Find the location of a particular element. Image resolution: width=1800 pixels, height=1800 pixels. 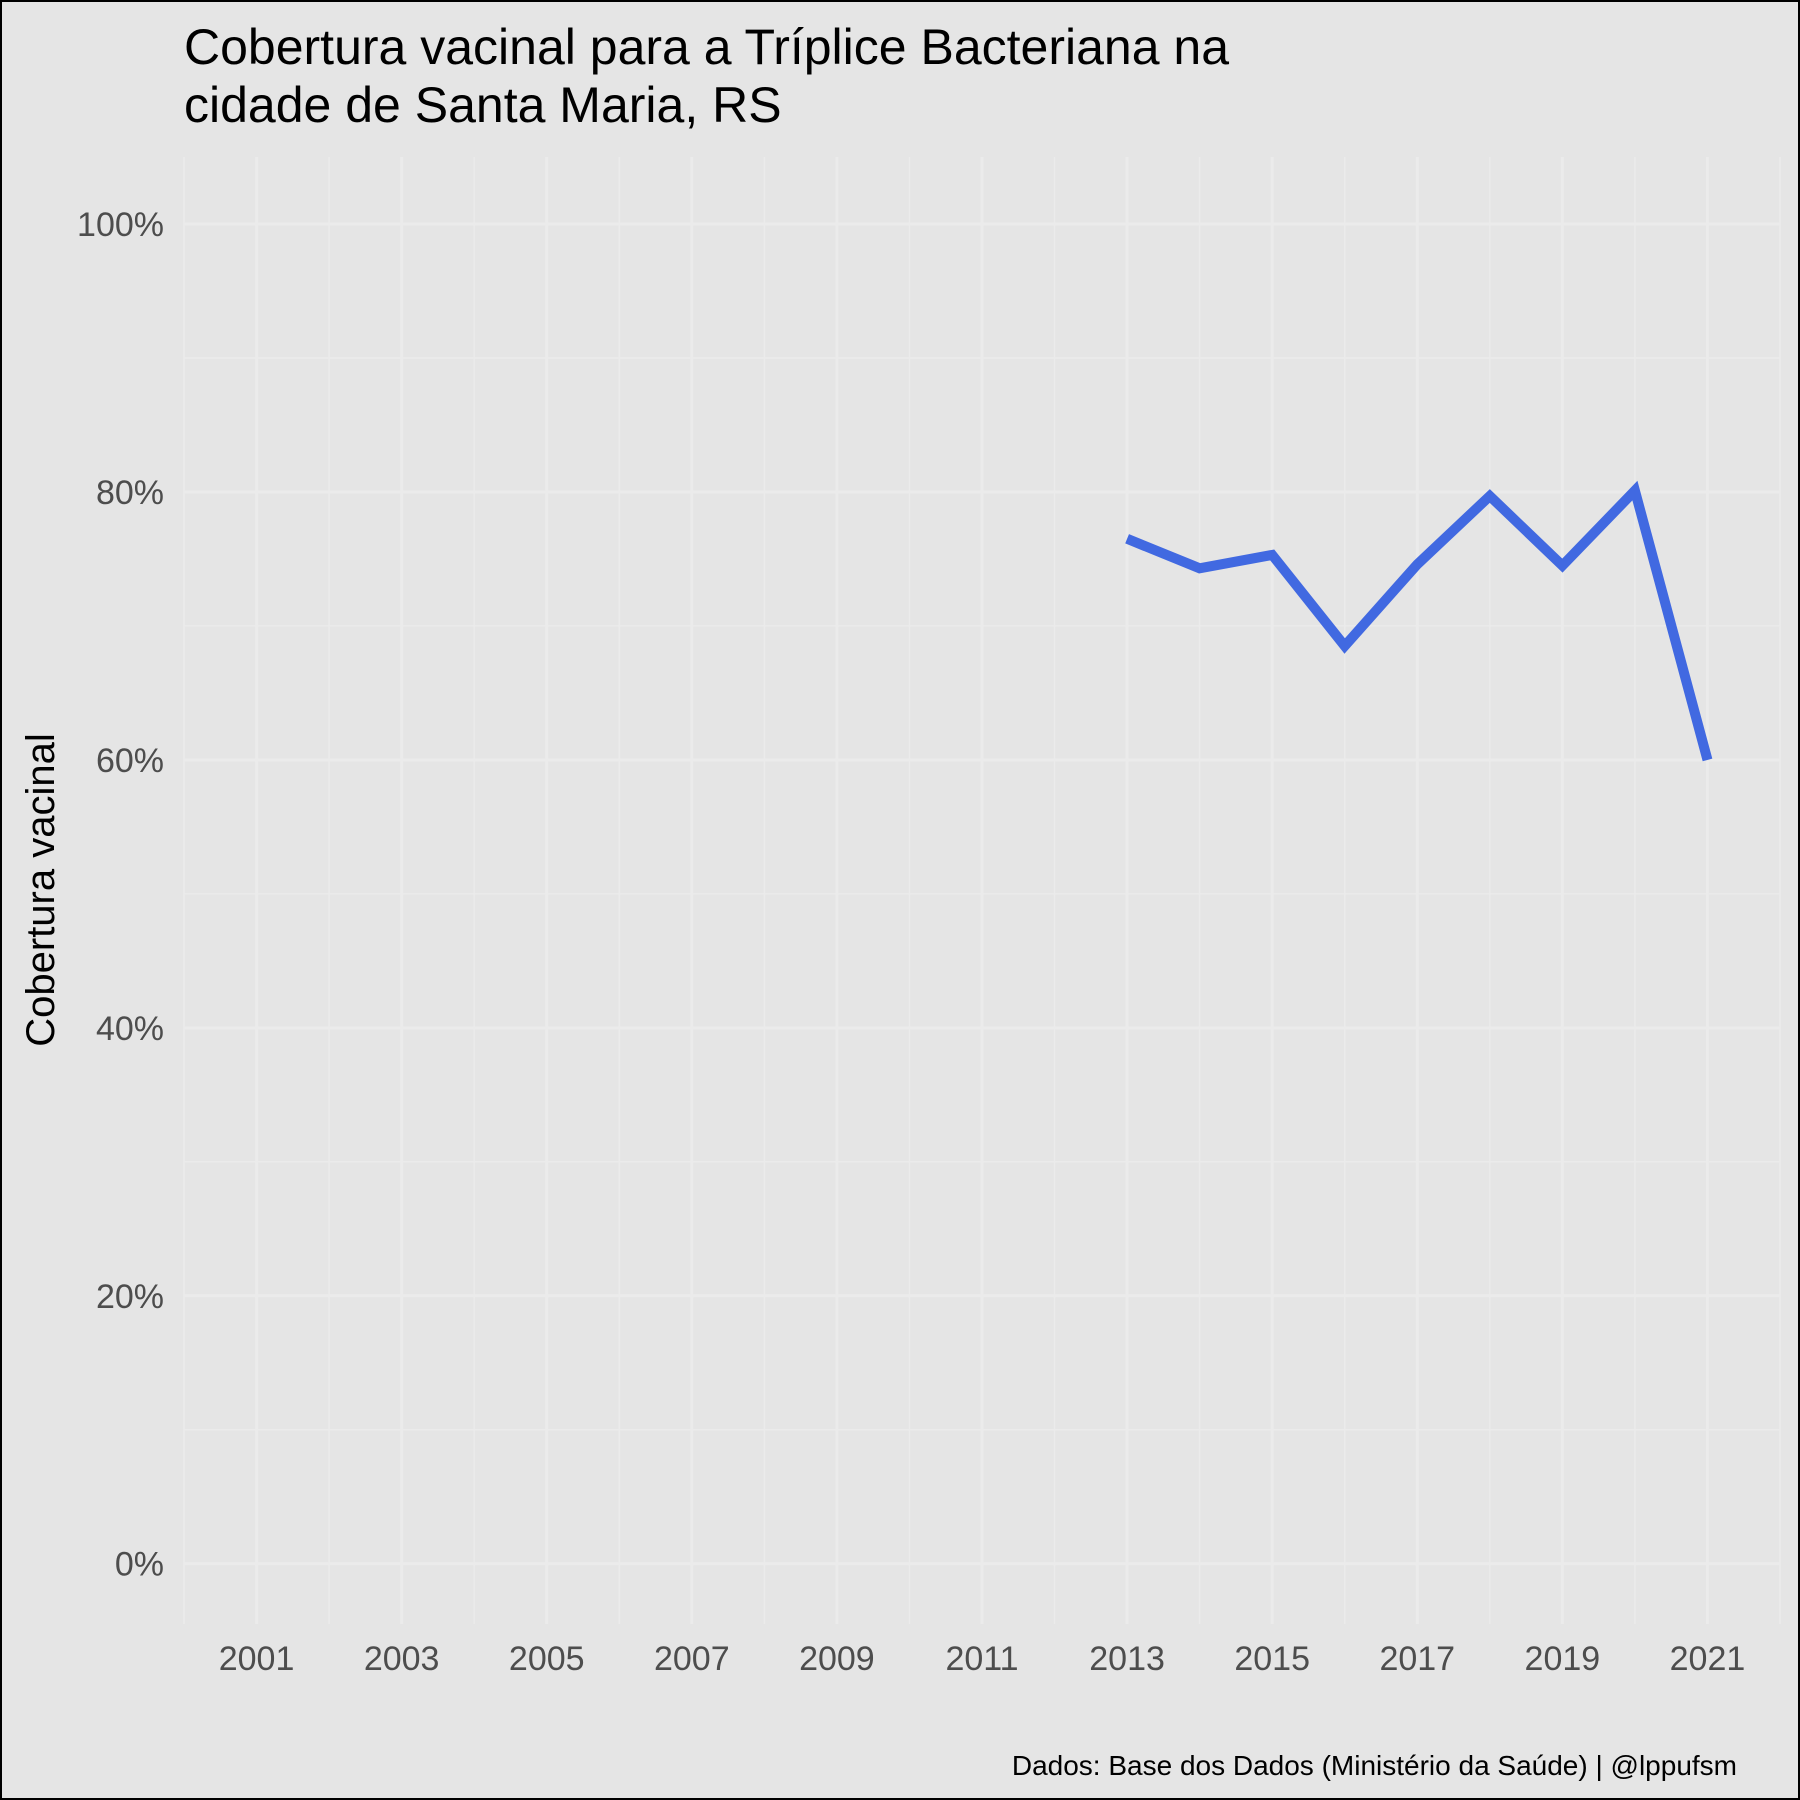

y-tick-label: 80% is located at coordinates (130, 493).